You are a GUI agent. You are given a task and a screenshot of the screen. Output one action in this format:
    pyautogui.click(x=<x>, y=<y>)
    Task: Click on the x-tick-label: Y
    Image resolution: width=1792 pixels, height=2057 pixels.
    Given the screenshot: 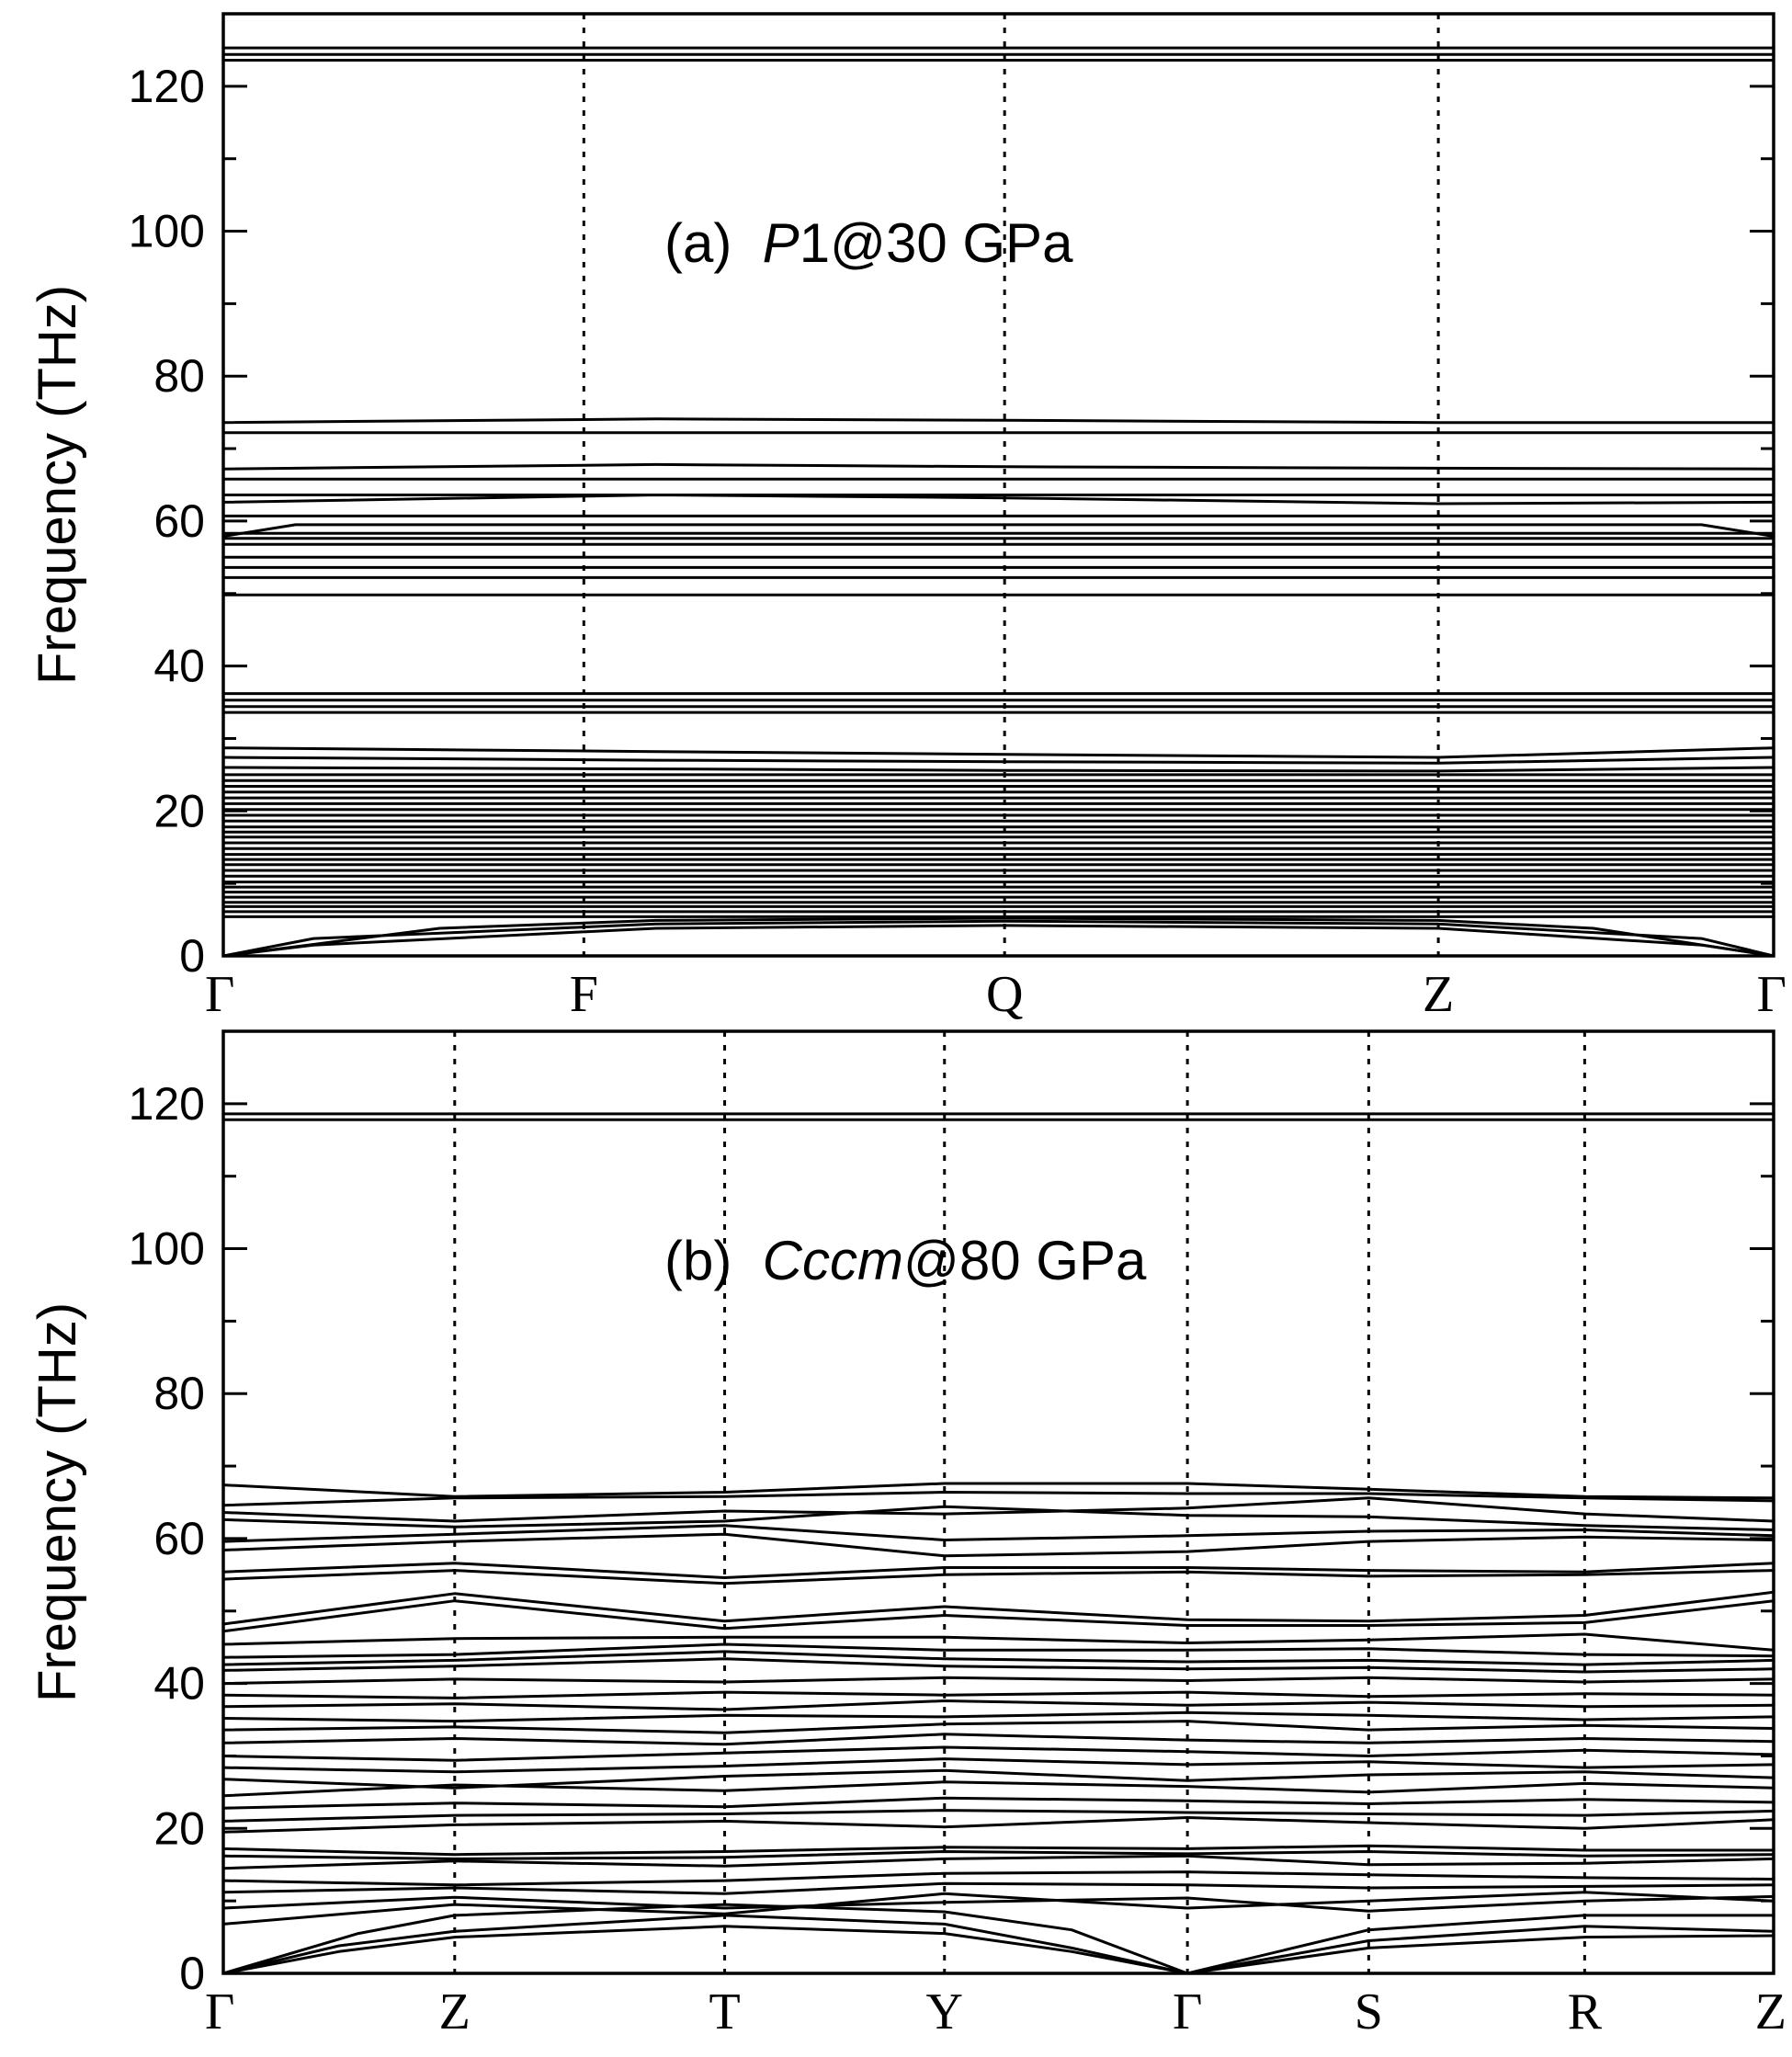 What is the action you would take?
    pyautogui.click(x=944, y=2011)
    